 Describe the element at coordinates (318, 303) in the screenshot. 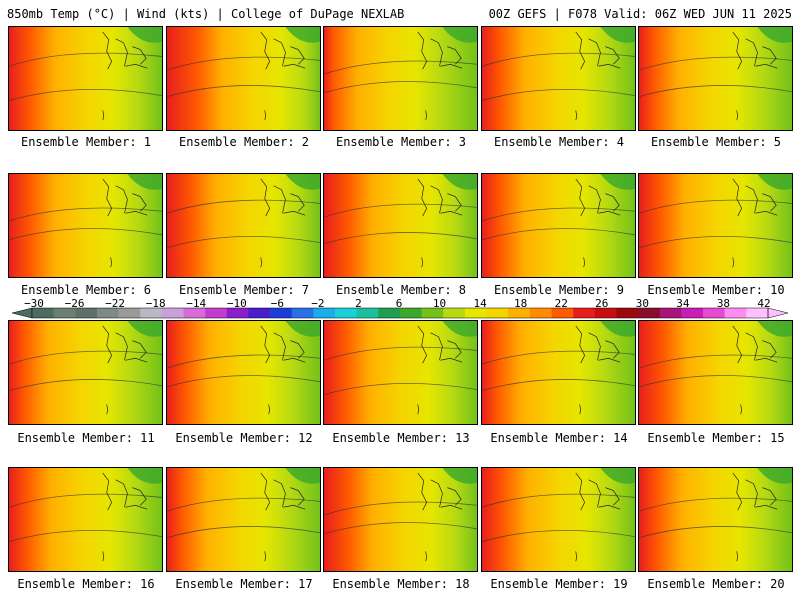

I see `colorbar-tick-label: −2` at that location.